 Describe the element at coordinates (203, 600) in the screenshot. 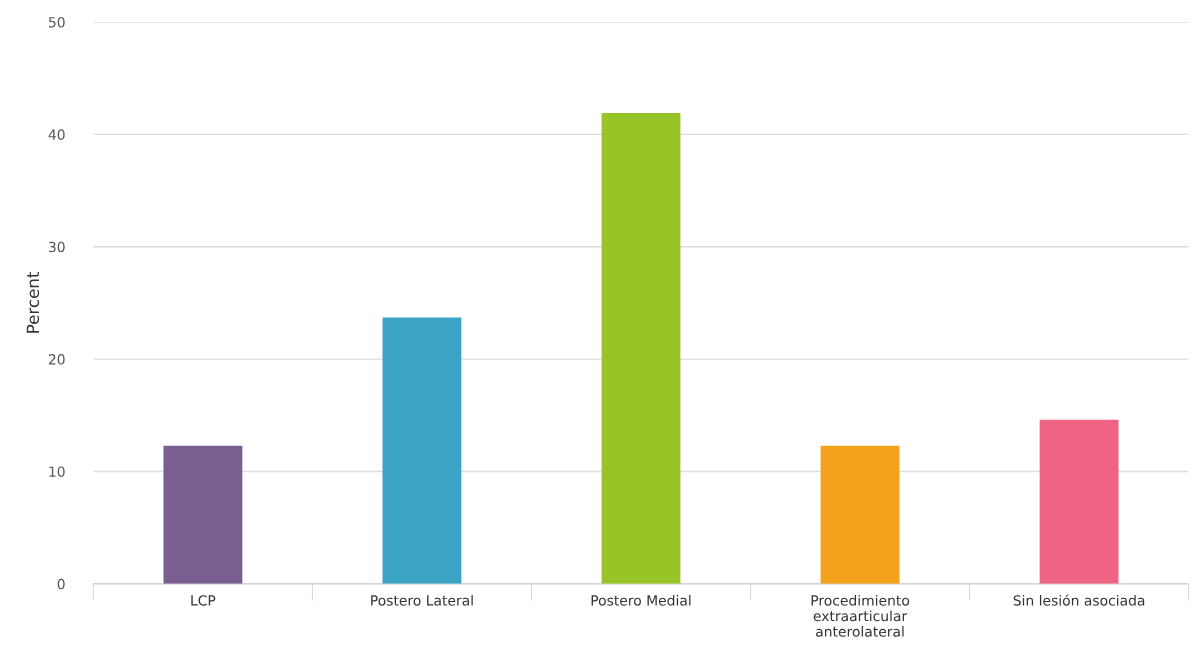

I see `x-tick-label: LCP` at that location.